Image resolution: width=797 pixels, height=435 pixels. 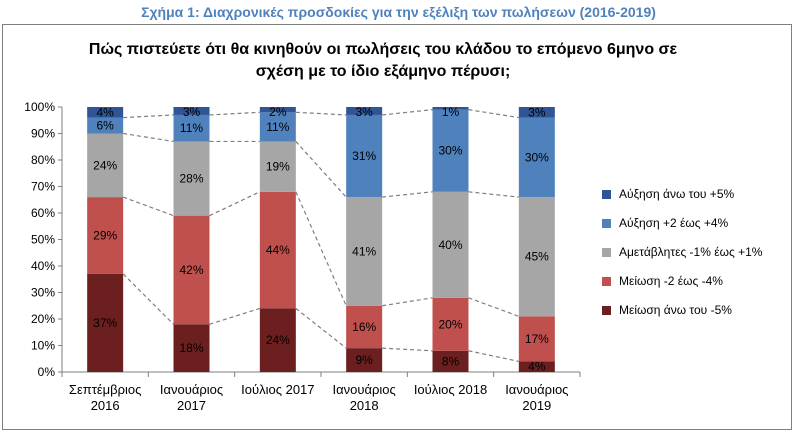 What do you see at coordinates (43, 266) in the screenshot?
I see `y-tick-label: 40%` at bounding box center [43, 266].